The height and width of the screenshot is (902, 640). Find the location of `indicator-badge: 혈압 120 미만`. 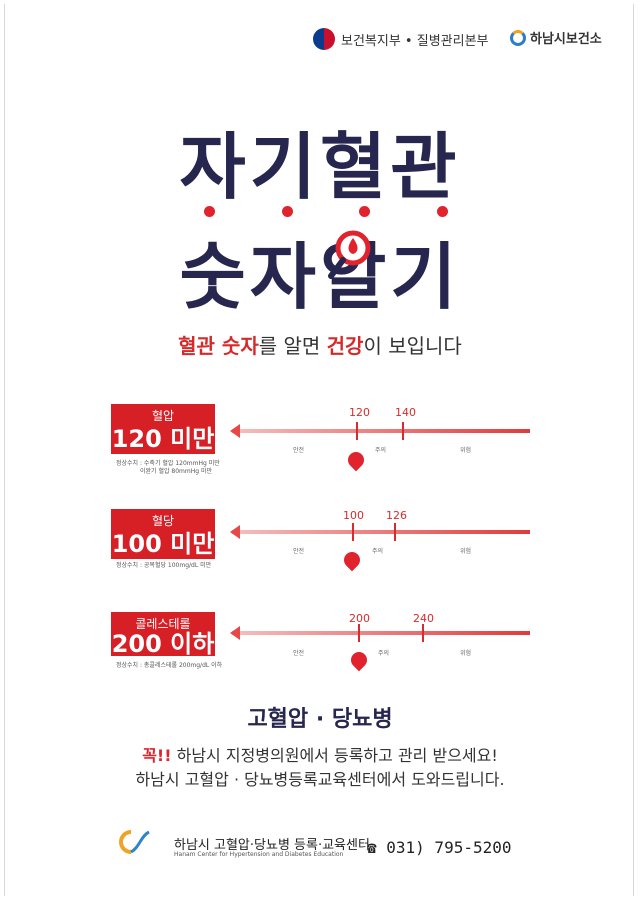

indicator-badge: 혈압 120 미만 is located at coordinates (163, 429).